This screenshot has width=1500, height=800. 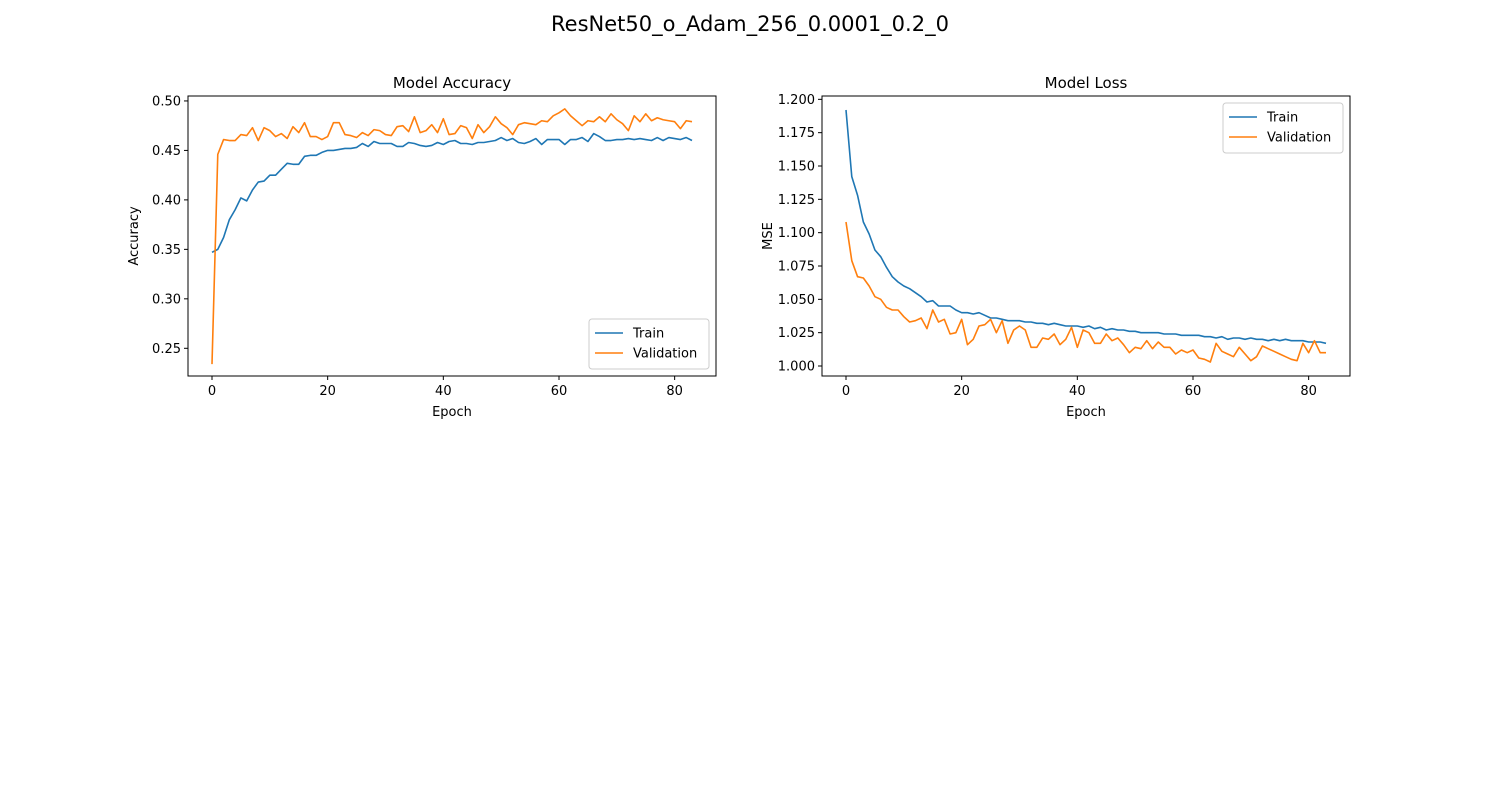 I want to click on chart-title: Model Loss, so click(x=1086, y=83).